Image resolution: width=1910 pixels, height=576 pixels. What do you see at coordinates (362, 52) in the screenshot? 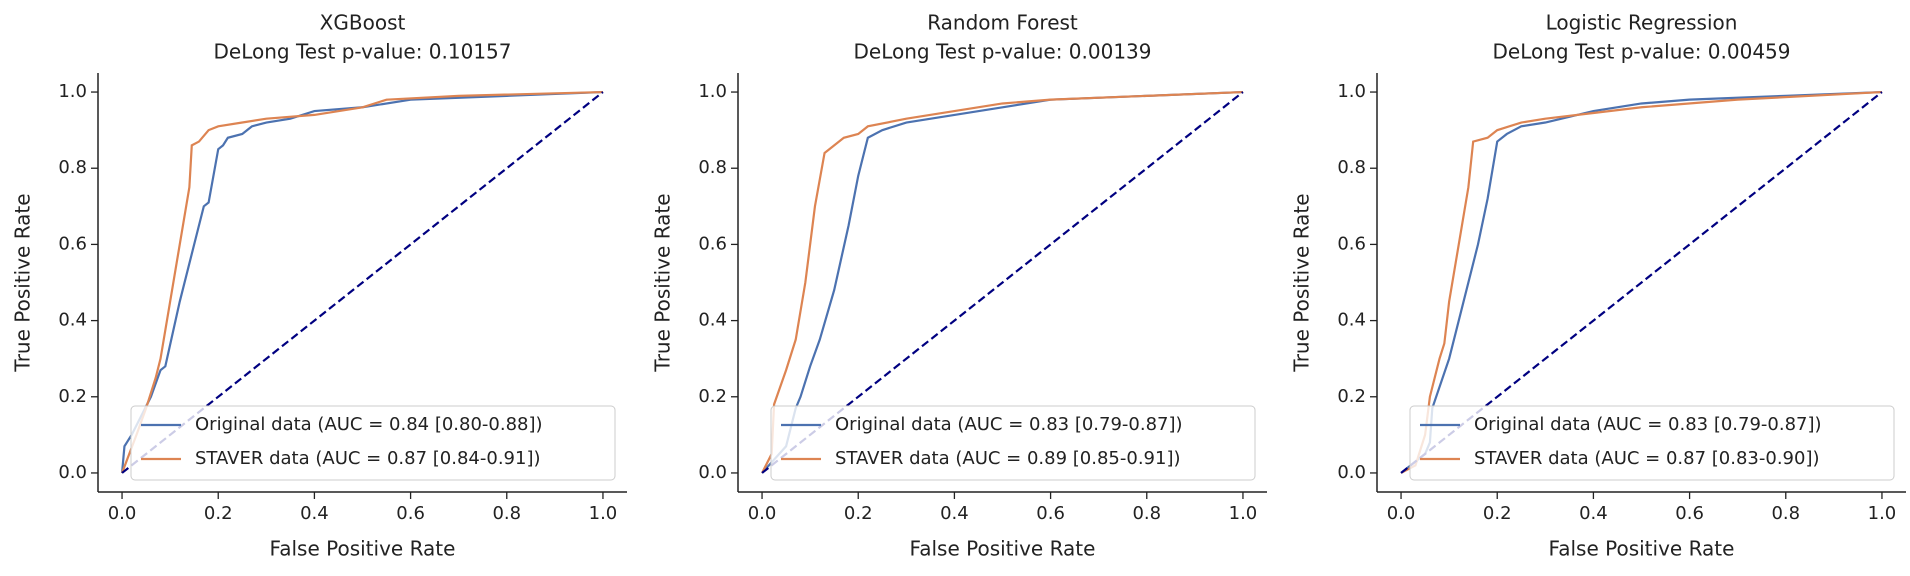
I see `chart-subtitle: DeLong Test p-value: 0.10157` at bounding box center [362, 52].